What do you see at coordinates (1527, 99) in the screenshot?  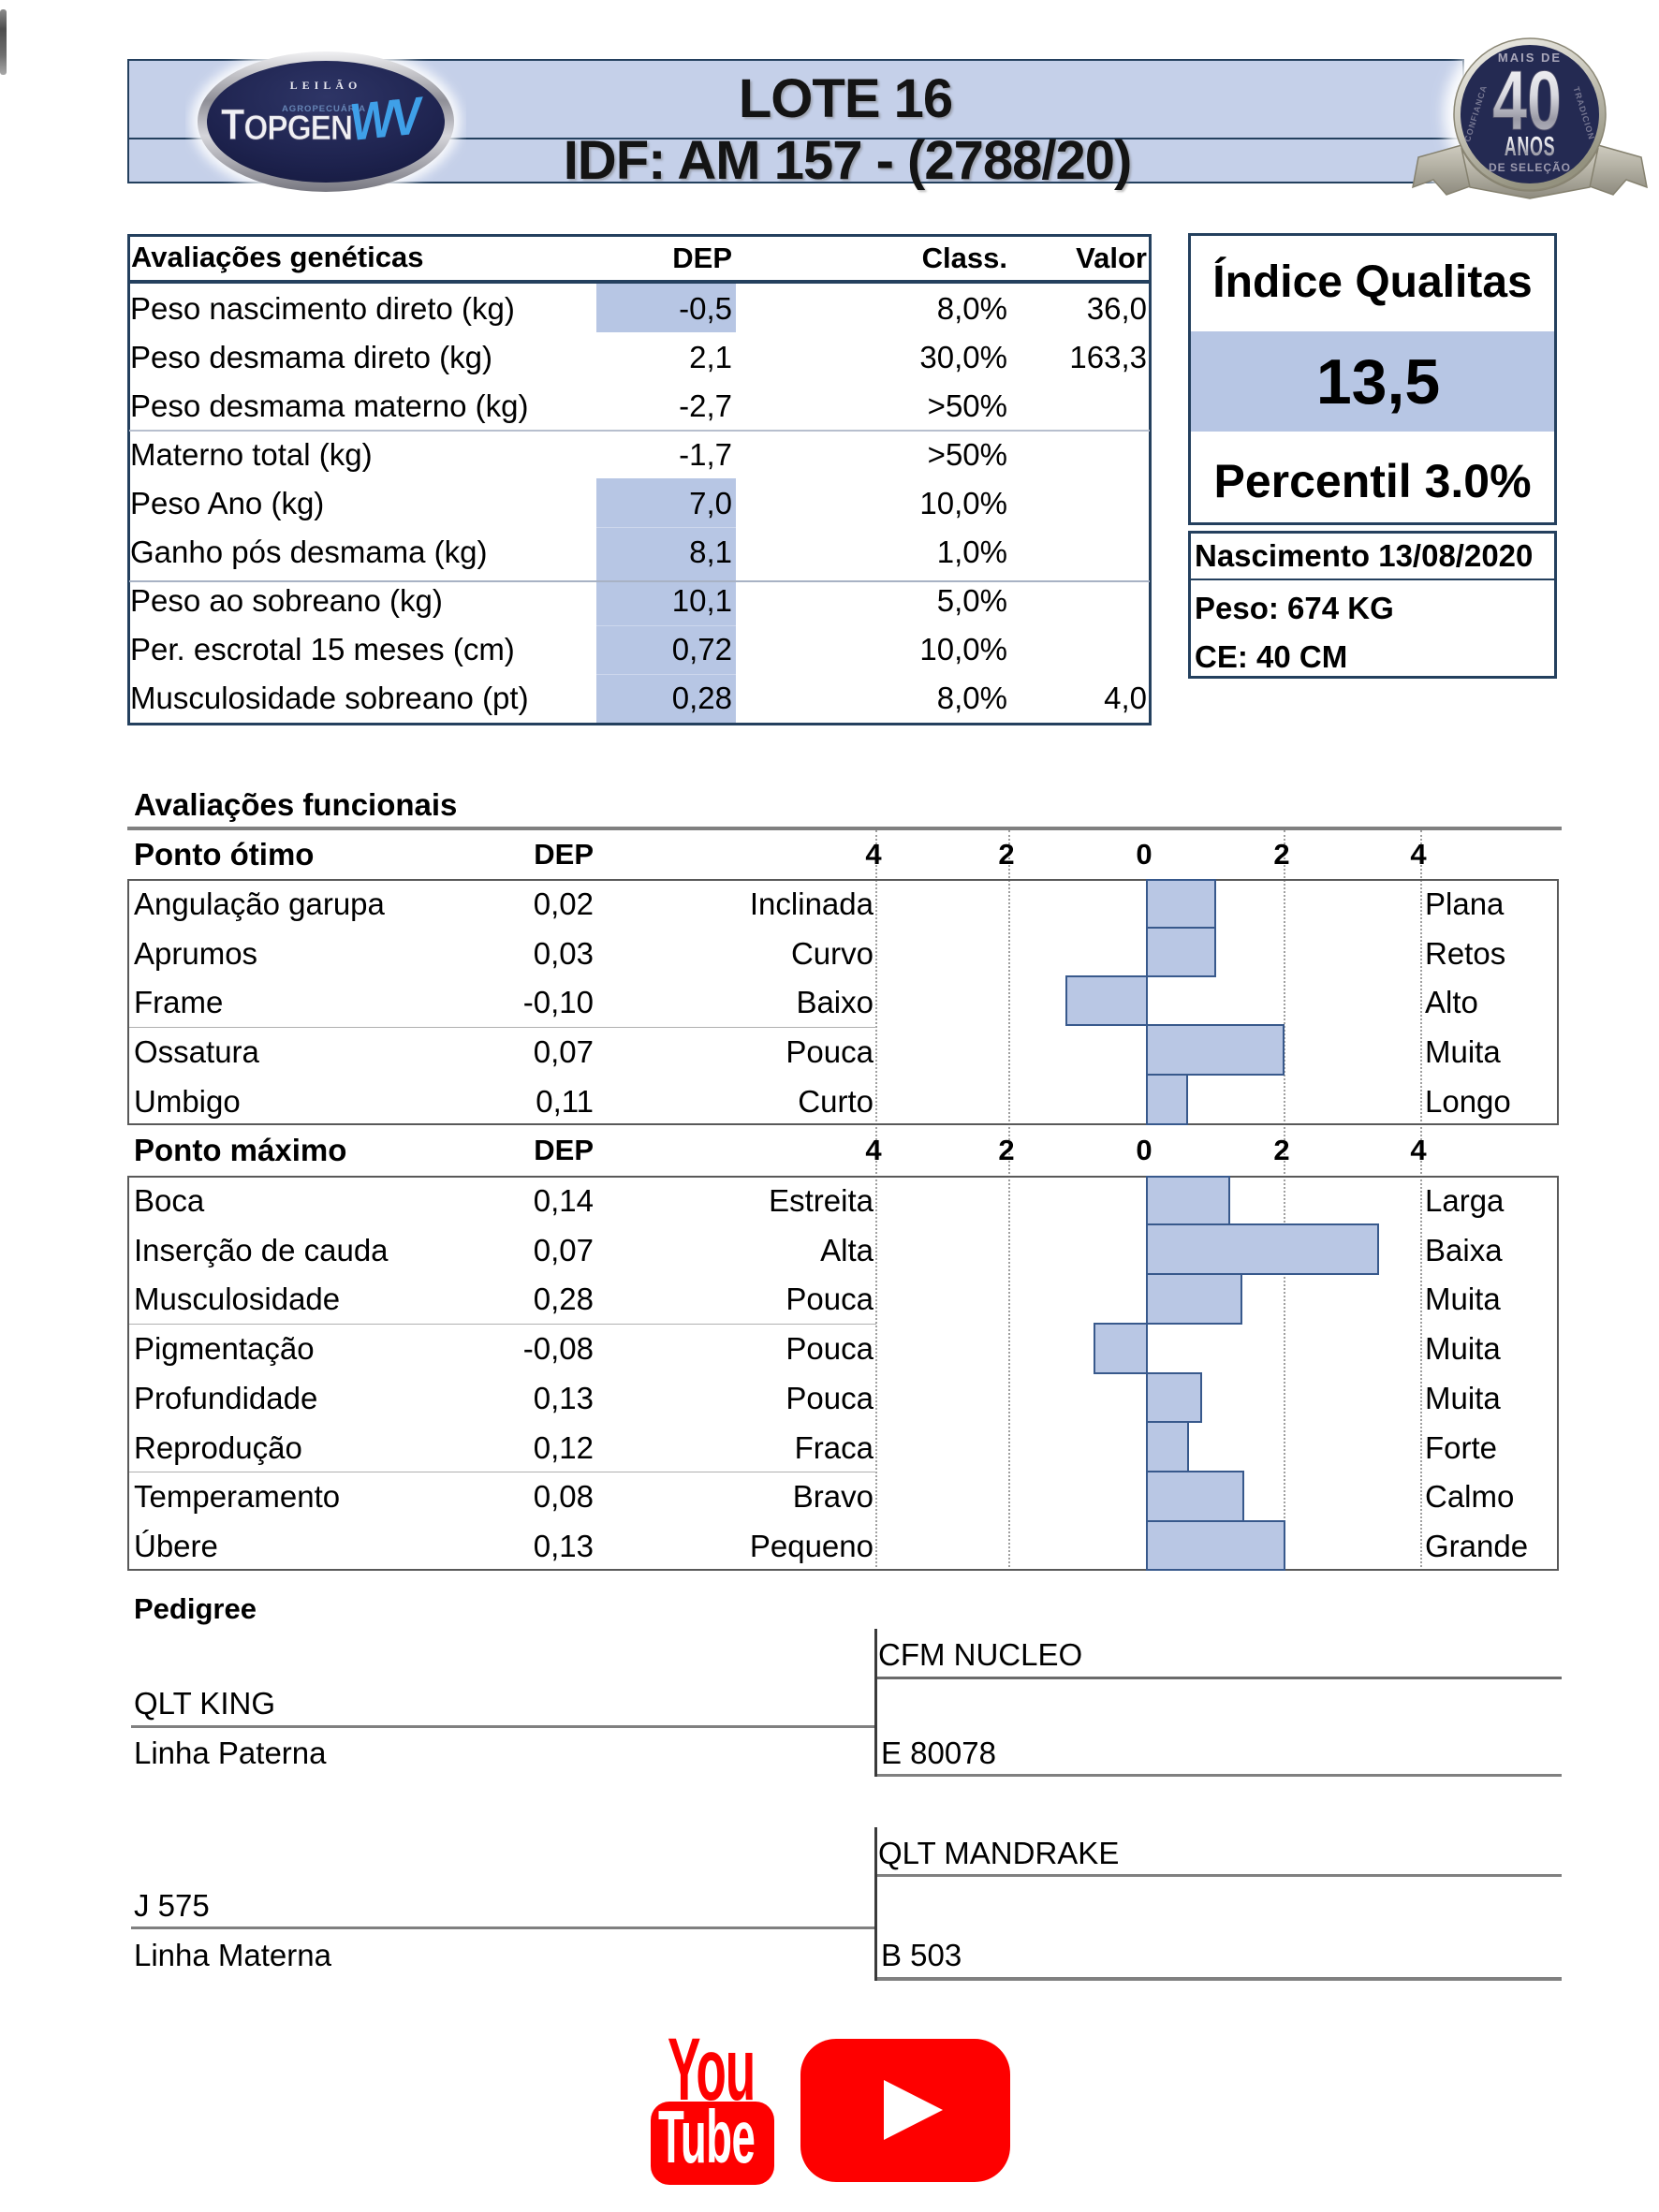 I see `svg-text: 40` at bounding box center [1527, 99].